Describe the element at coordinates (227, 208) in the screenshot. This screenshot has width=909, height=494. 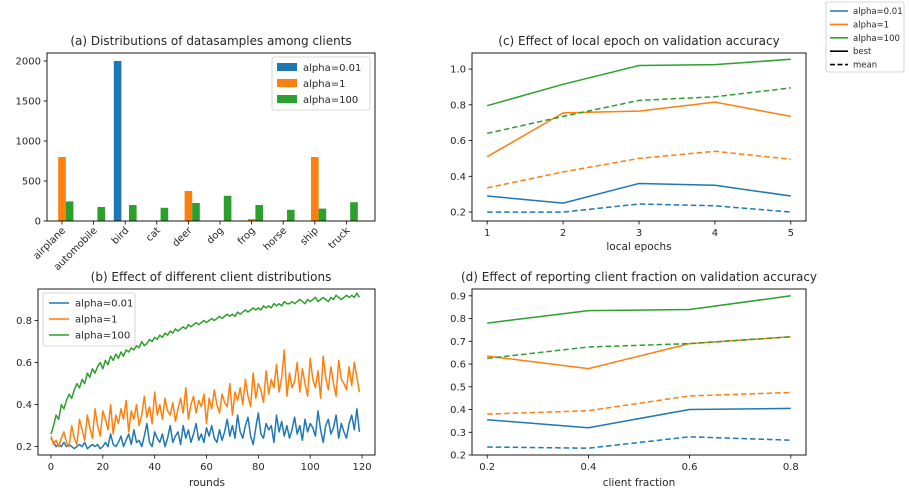
I see `bar-alpha-100-dog` at that location.